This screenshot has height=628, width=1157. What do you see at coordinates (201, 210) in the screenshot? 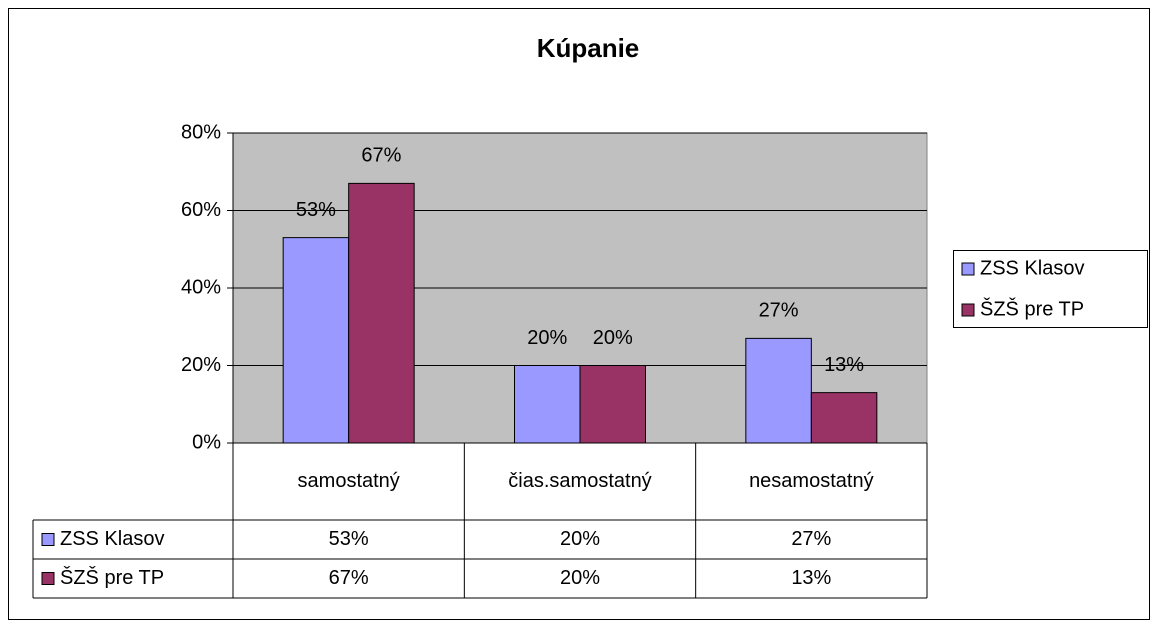
I see `y-tick-label: 60%` at bounding box center [201, 210].